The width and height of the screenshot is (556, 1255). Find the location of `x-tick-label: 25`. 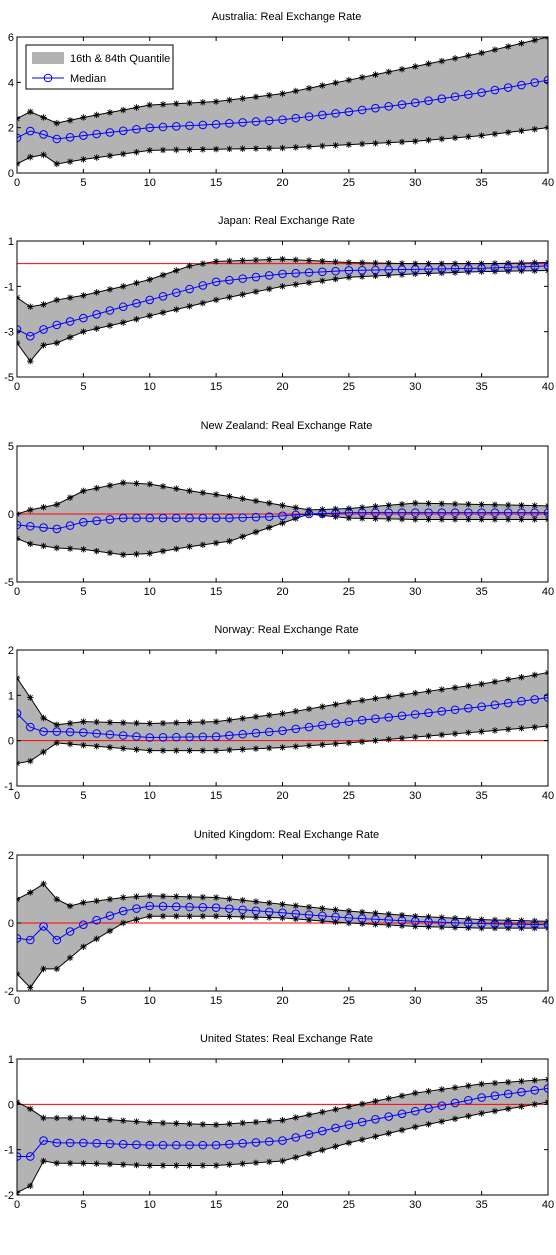

x-tick-label: 25 is located at coordinates (349, 387).